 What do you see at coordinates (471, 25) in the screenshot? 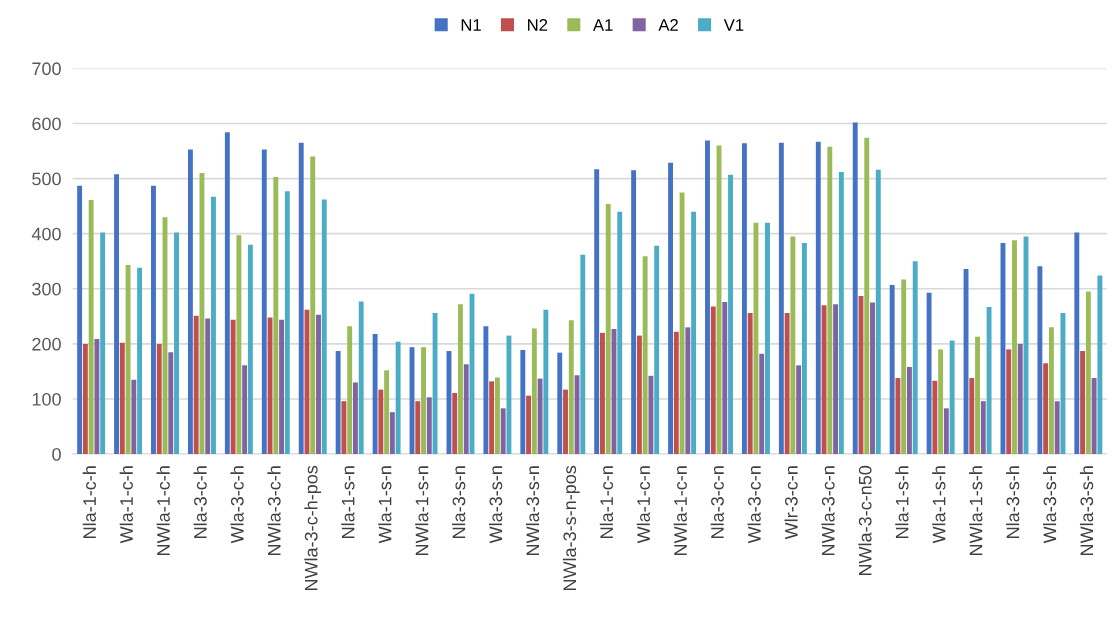
I see `legend-label: N1` at bounding box center [471, 25].